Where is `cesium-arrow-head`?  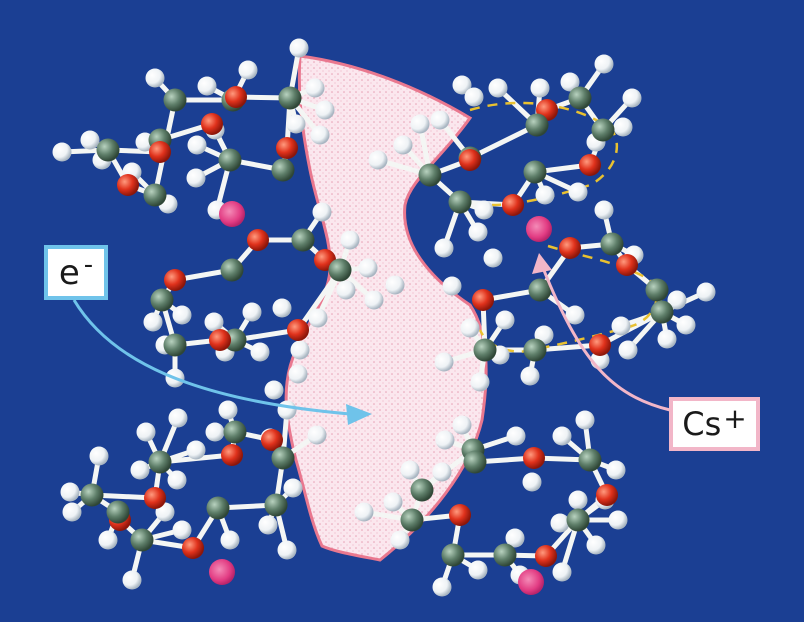
cesium-arrow-head is located at coordinates (542, 263).